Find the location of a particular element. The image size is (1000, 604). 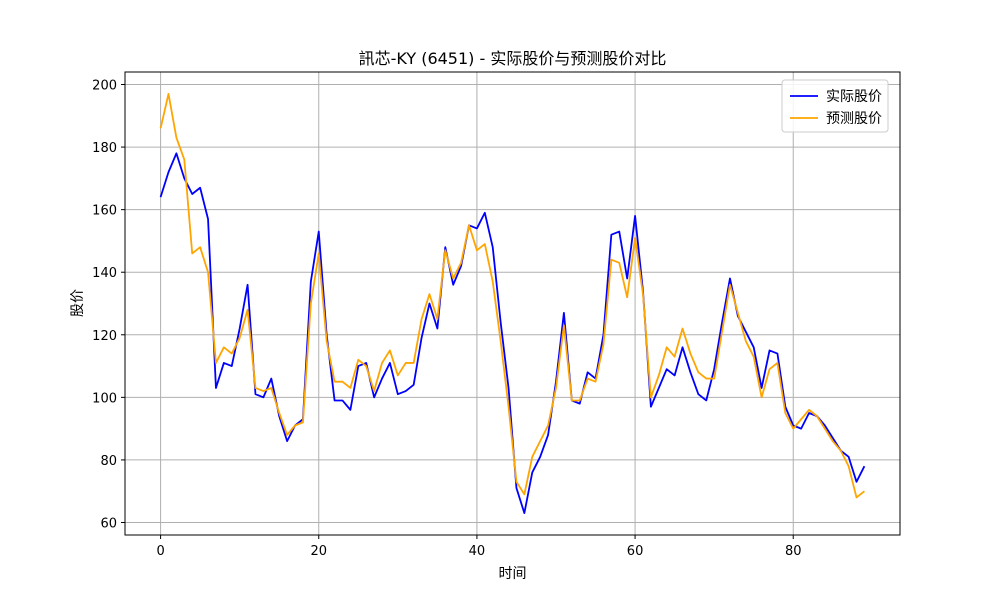

y-tick-label: 160 is located at coordinates (104, 211).